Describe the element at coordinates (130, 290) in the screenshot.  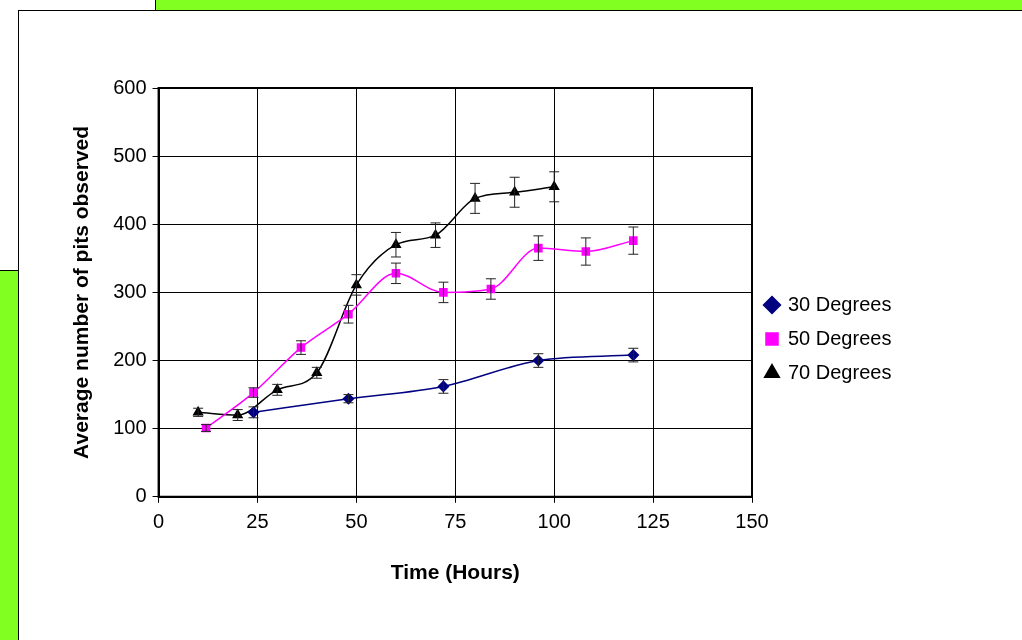
I see `y-tick-label: 300` at that location.